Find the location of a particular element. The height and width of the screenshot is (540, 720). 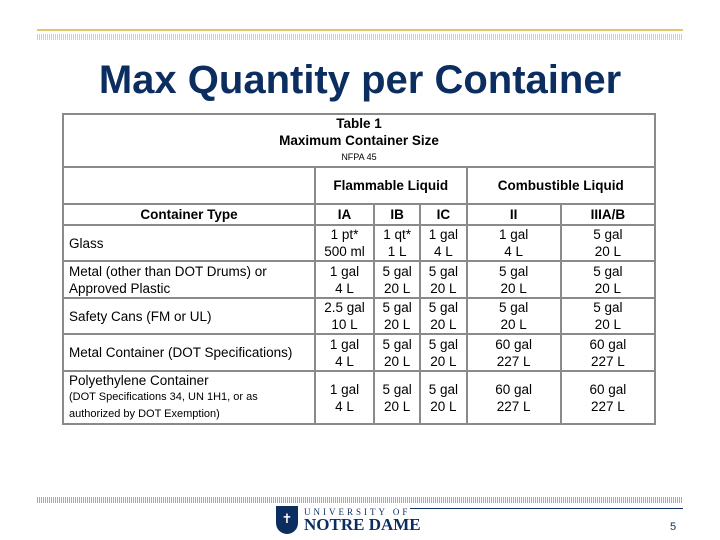

quantity-us: 1 qt* is located at coordinates (397, 234).